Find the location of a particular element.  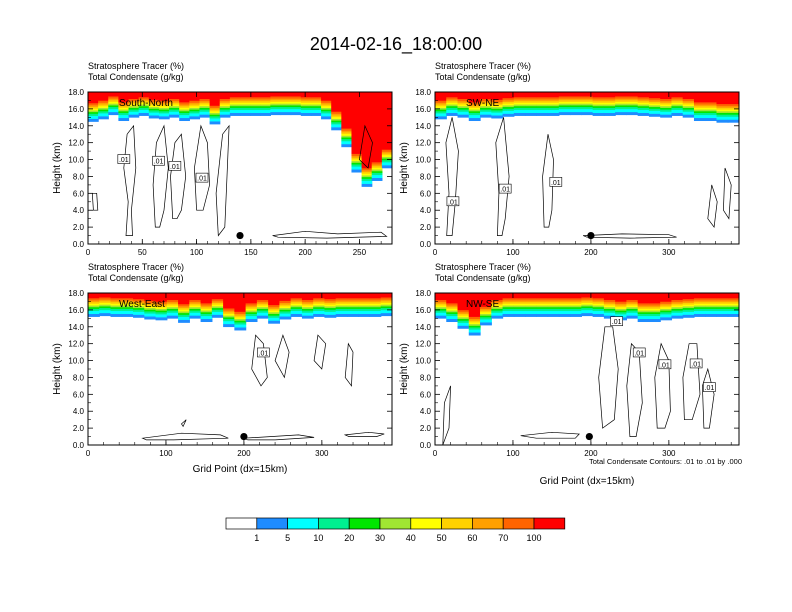

y-tick-label: 6.0 is located at coordinates (426, 193).